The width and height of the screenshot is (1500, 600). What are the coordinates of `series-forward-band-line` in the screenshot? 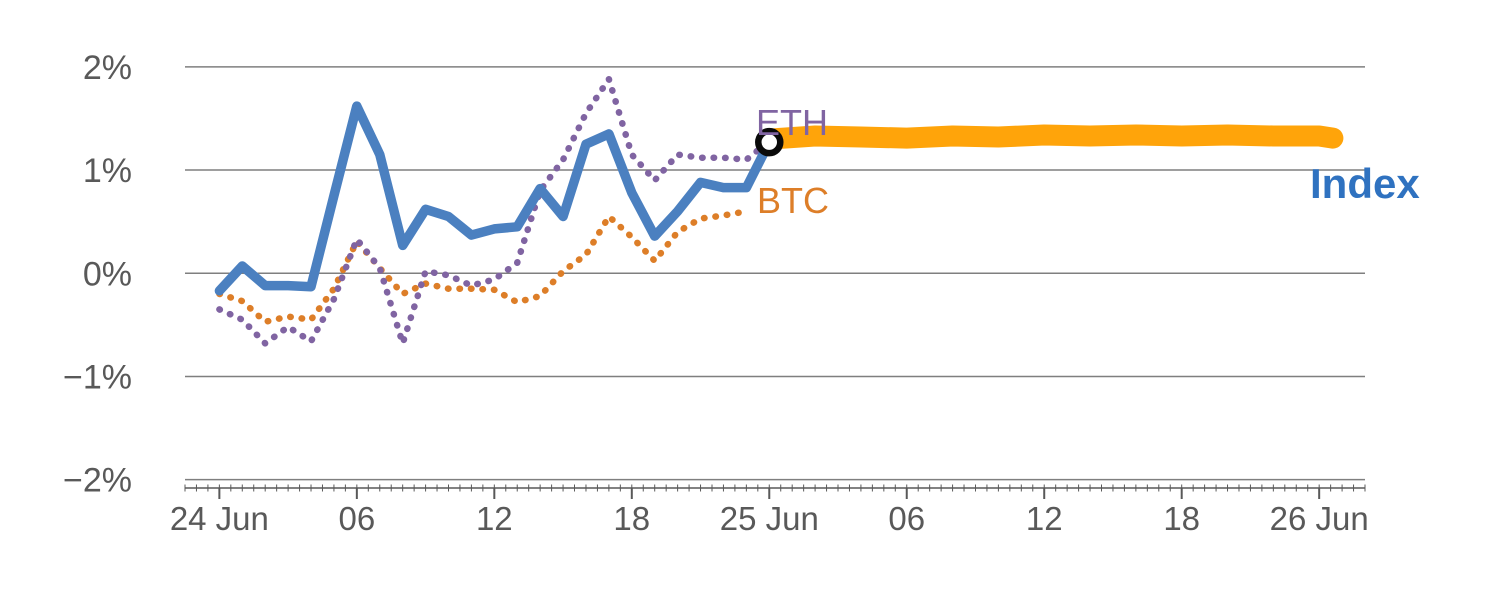 It's located at (1051, 137).